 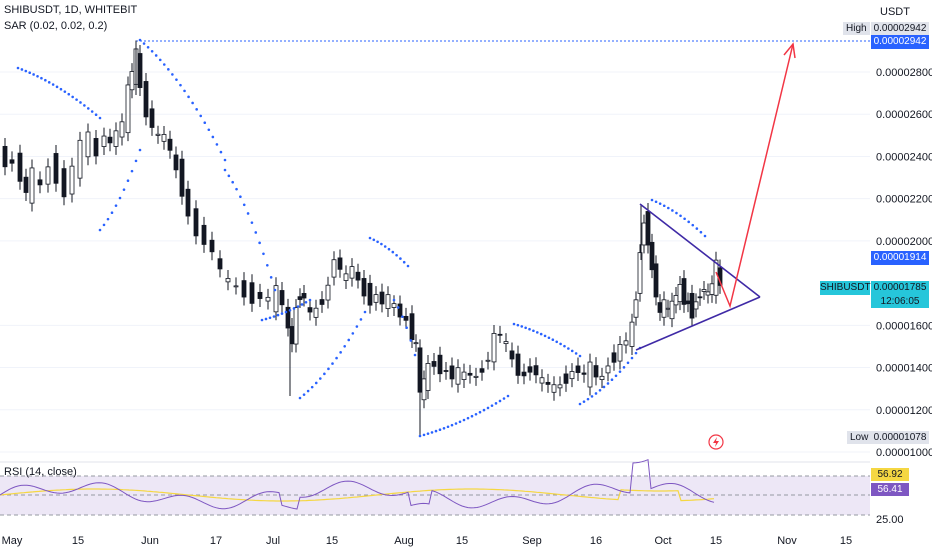 I want to click on price-tick-label: 0.00002800, so click(x=904, y=73).